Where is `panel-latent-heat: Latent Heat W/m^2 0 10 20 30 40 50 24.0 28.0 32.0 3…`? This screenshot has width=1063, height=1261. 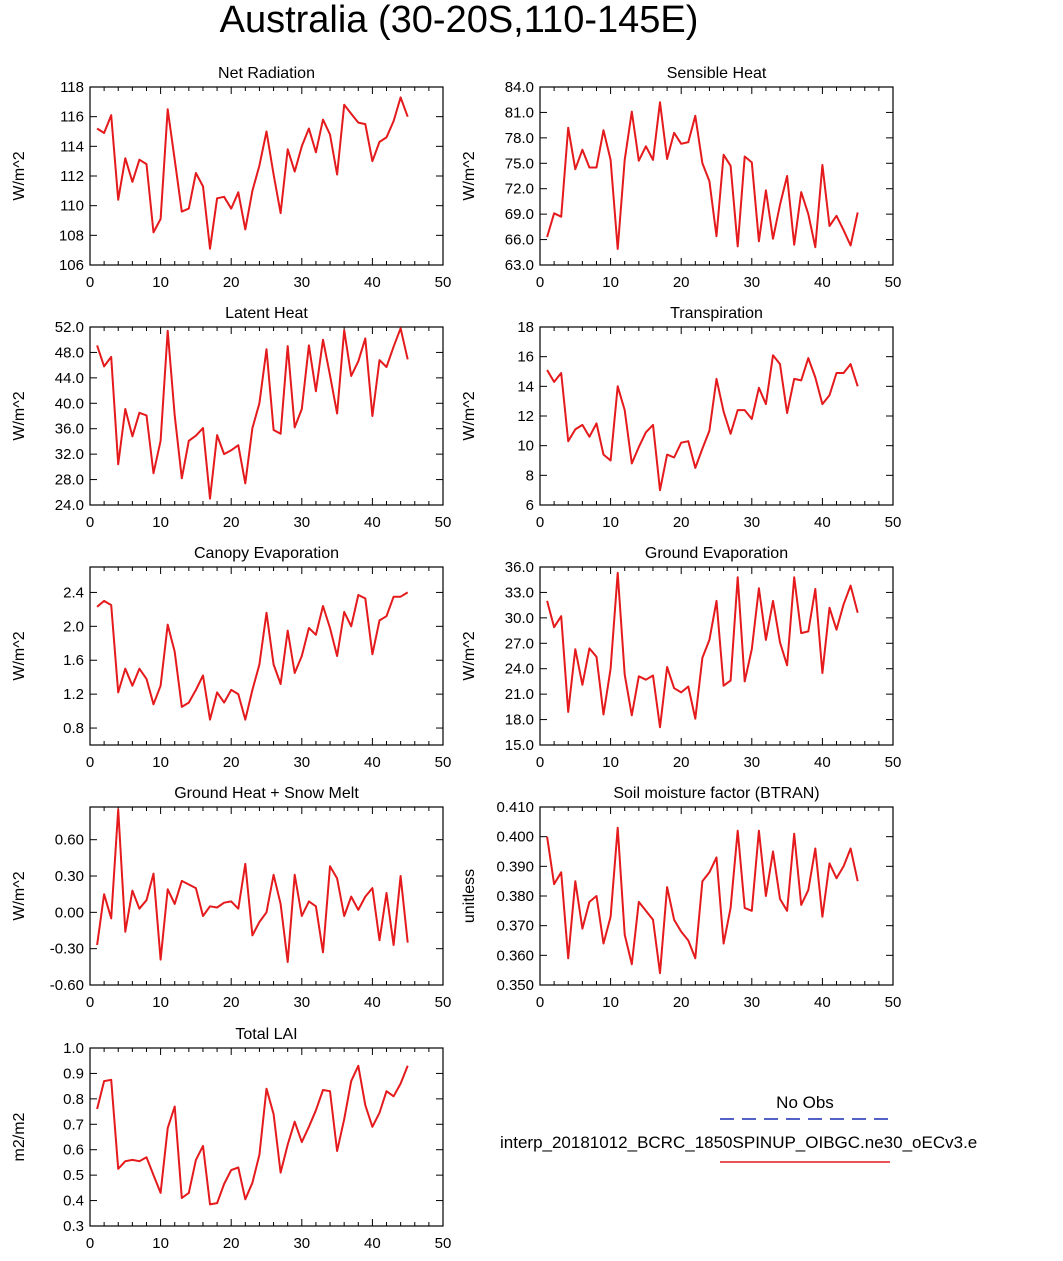
panel-latent-heat: Latent Heat W/m^2 0 10 20 30 40 50 24.0 28.0 32.0 3… is located at coordinates (231, 418).